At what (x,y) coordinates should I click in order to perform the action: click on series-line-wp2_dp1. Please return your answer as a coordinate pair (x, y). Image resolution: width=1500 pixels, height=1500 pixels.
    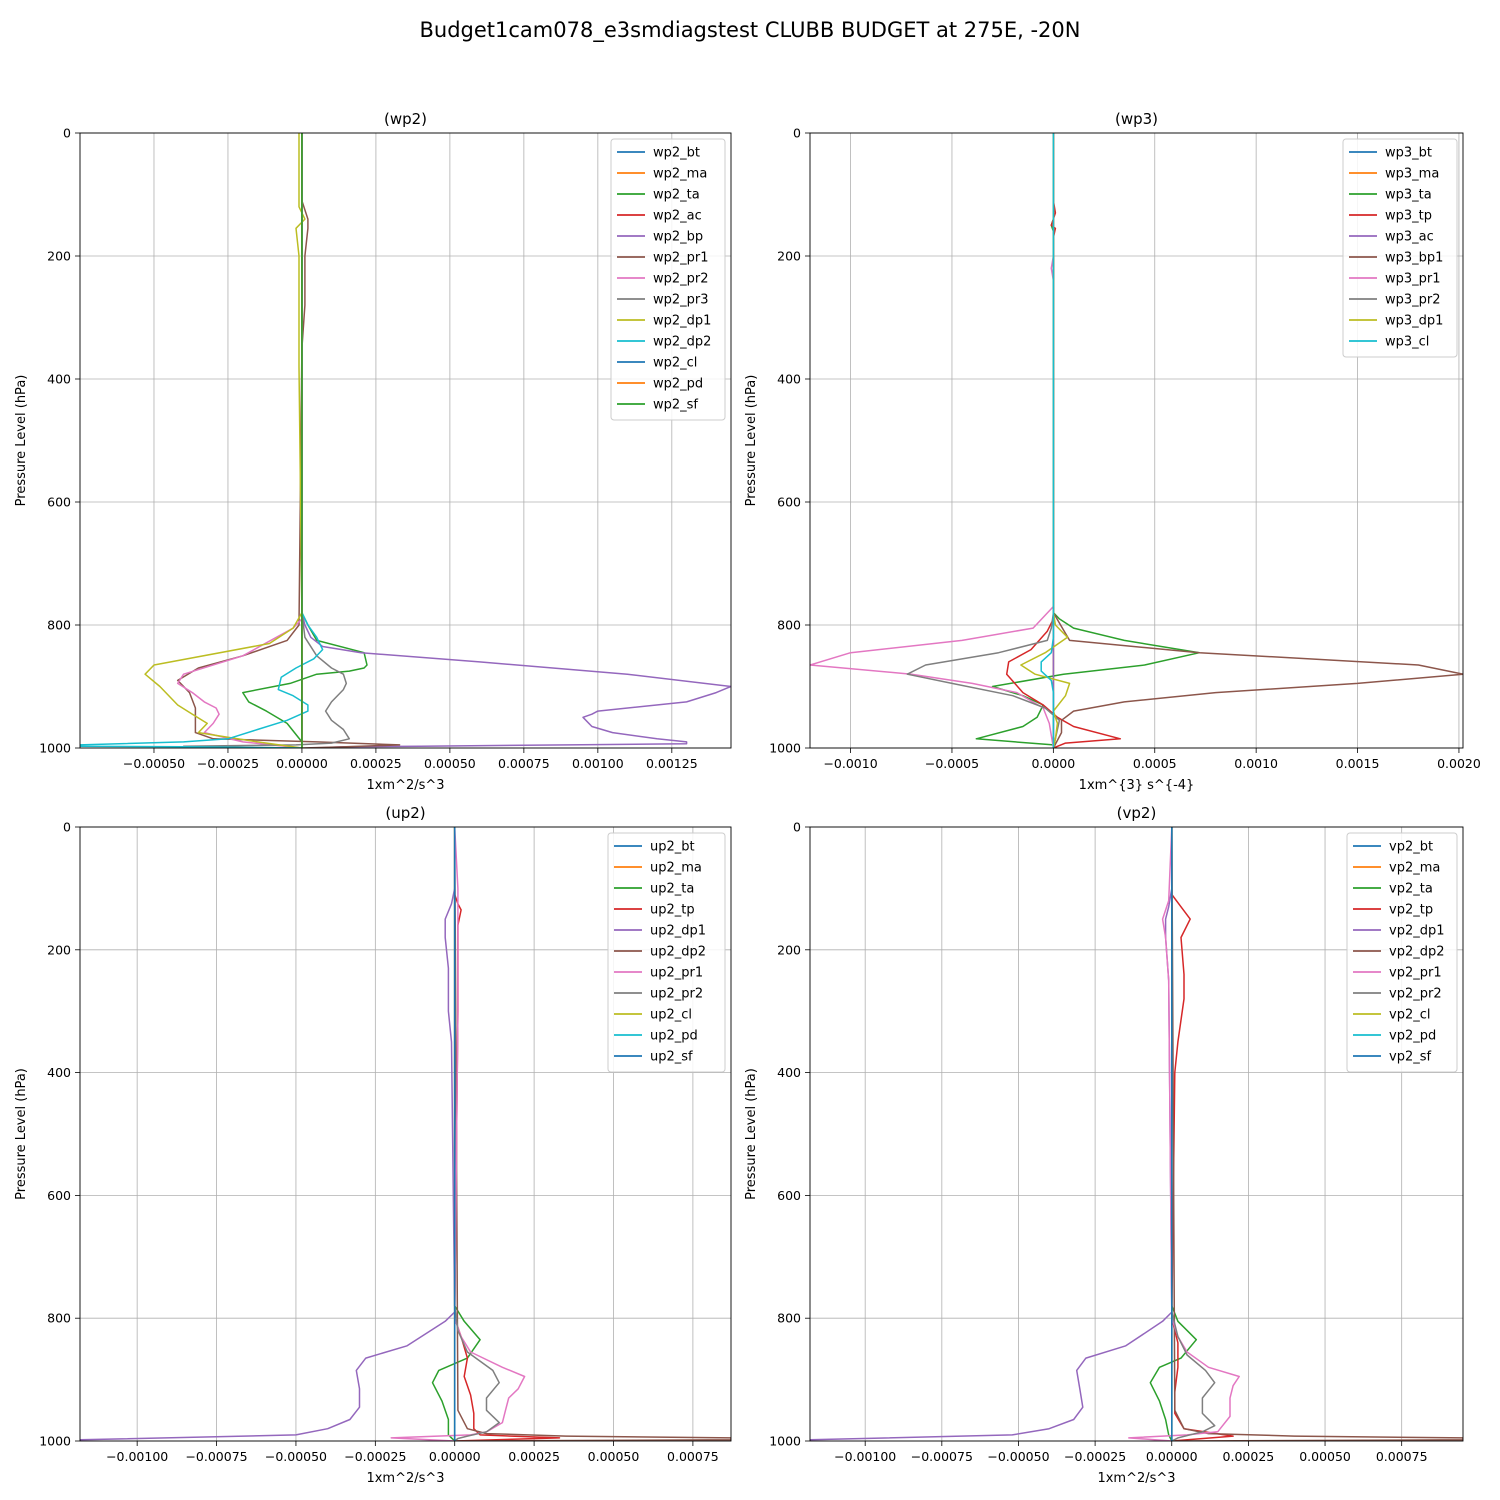
    Looking at the image, I should click on (225, 440).